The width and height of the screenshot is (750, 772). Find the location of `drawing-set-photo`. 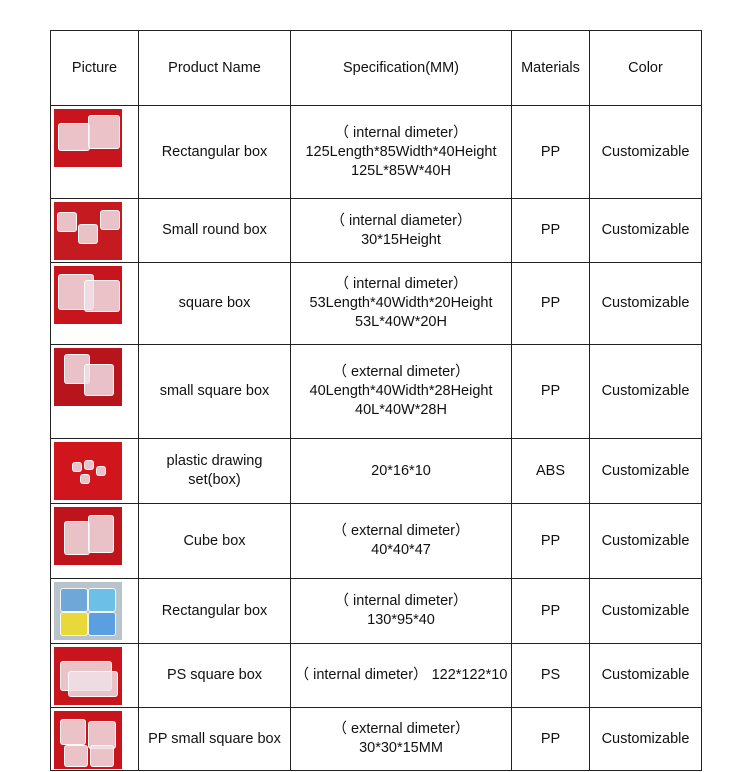

drawing-set-photo is located at coordinates (88, 471).